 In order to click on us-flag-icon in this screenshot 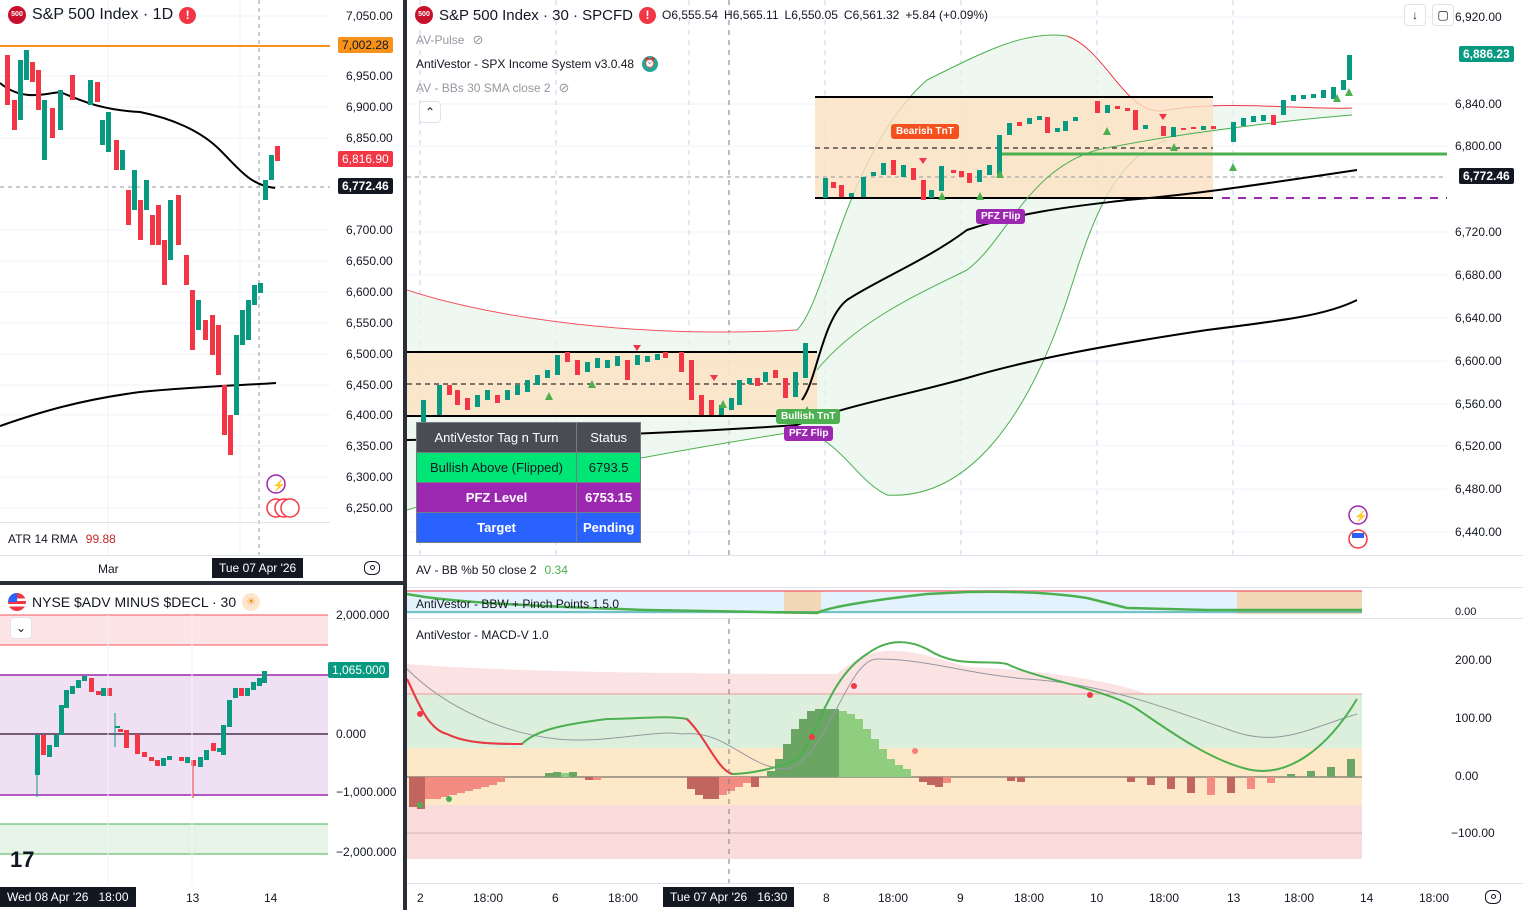, I will do `click(17, 602)`.